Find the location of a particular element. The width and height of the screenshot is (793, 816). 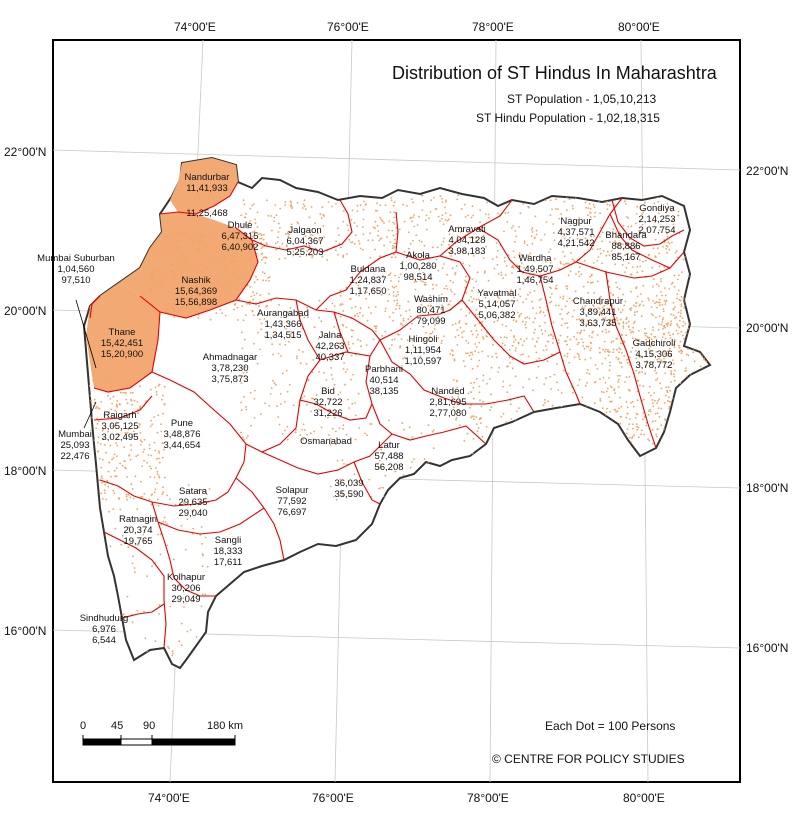

district-label-akola: Akola 1,00,280 98,514 is located at coordinates (418, 266).